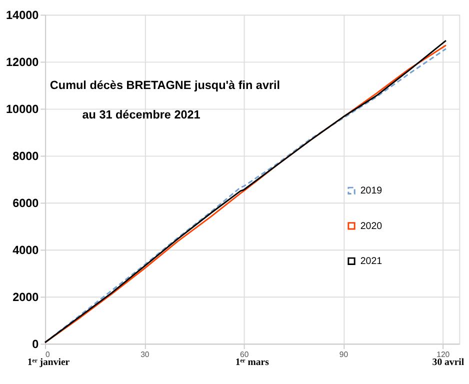 This screenshot has height=384, width=469. Describe the element at coordinates (141, 115) in the screenshot. I see `text: au 31 décembre 2021` at that location.